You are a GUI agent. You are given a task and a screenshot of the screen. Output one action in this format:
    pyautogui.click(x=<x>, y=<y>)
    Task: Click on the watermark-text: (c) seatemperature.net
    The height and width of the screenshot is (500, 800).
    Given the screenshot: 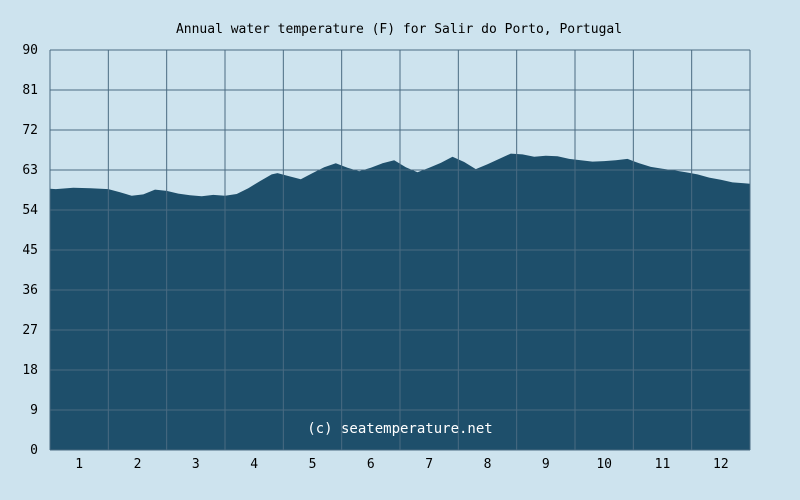 What is the action you would take?
    pyautogui.click(x=399, y=429)
    